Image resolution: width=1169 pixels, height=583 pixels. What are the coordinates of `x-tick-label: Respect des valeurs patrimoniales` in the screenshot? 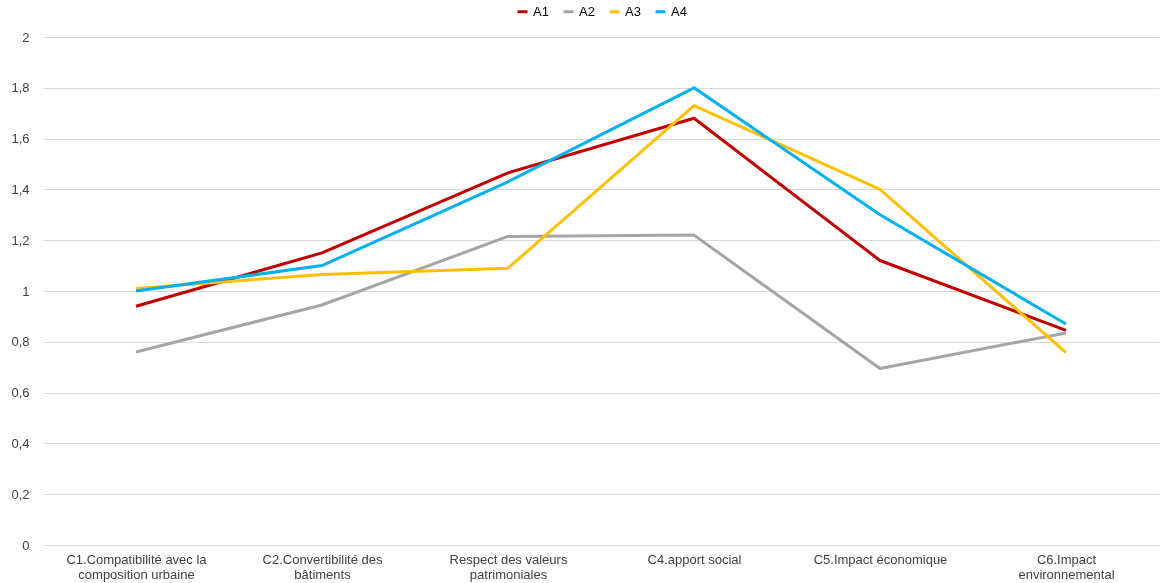 It's located at (508, 566).